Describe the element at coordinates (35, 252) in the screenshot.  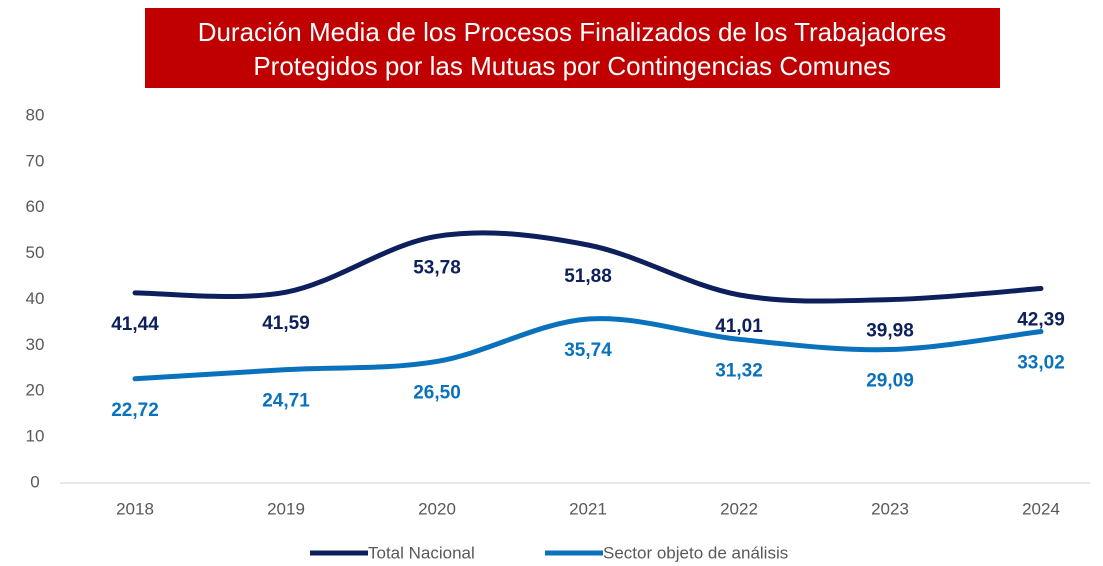
I see `y-tick-label: 50` at that location.